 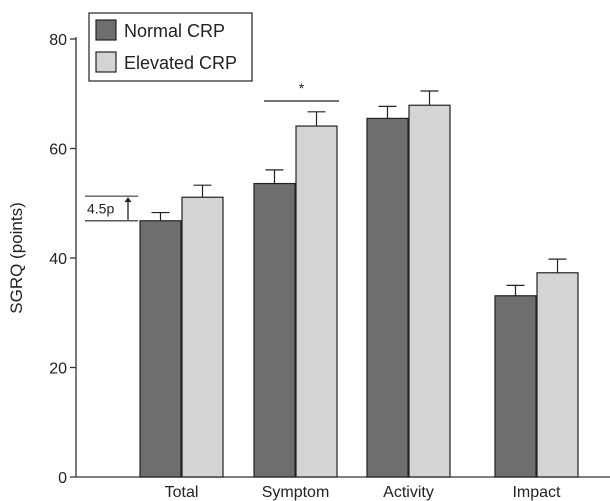 I want to click on x-tick-label: Total, so click(x=182, y=492).